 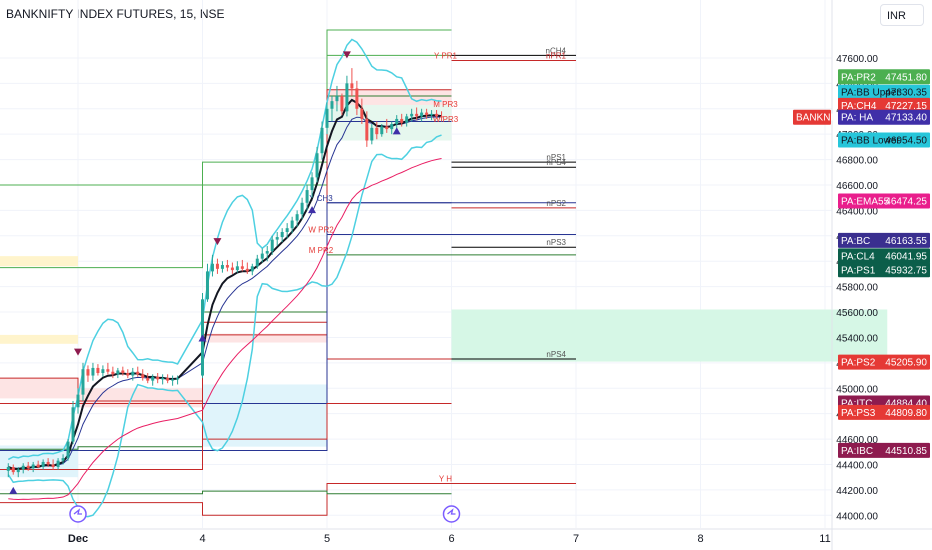 I want to click on price-label: PA: HA 47133.40, so click(x=884, y=117).